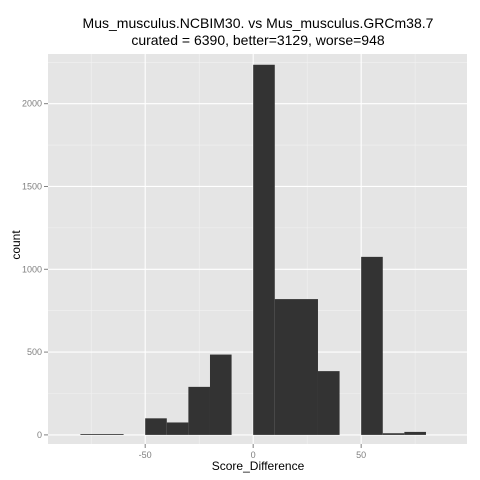 The height and width of the screenshot is (480, 480). What do you see at coordinates (32, 104) in the screenshot?
I see `y-tick-label: 2000` at bounding box center [32, 104].